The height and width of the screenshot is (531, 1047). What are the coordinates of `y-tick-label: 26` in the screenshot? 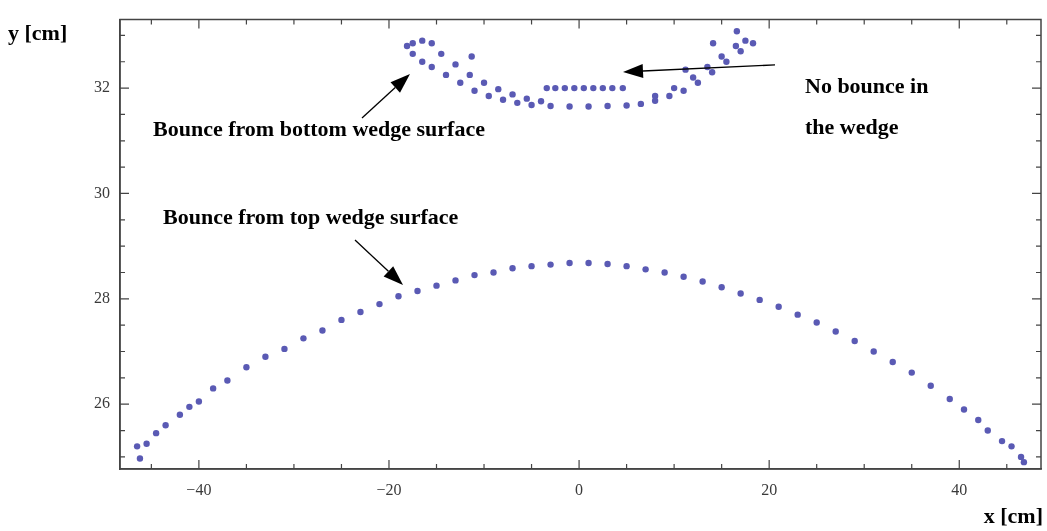 It's located at (102, 403).